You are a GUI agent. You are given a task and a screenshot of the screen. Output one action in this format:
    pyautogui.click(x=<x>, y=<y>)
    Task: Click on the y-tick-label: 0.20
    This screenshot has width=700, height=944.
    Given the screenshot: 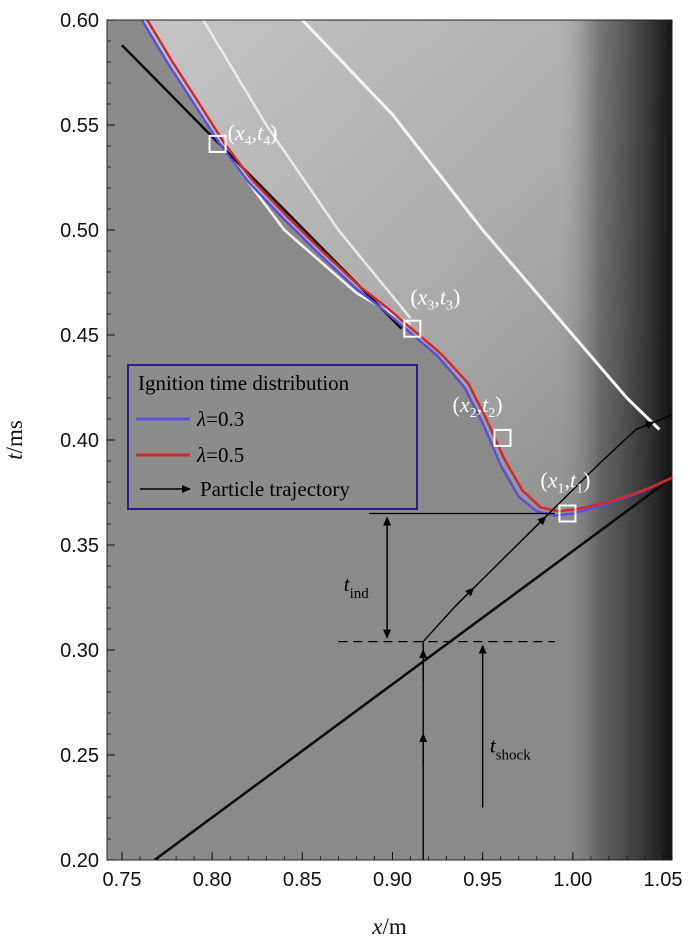 What is the action you would take?
    pyautogui.click(x=79, y=861)
    